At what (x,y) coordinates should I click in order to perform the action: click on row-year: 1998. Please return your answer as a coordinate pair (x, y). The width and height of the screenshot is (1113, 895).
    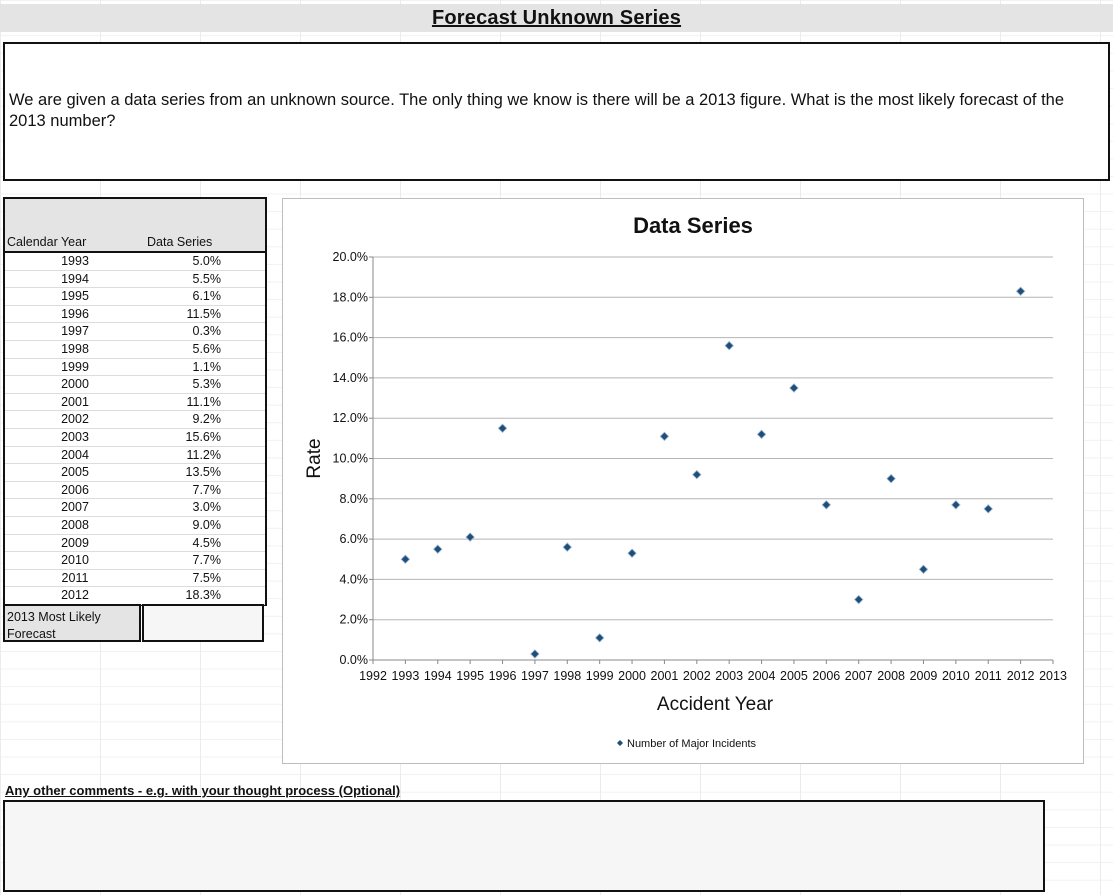
    Looking at the image, I should click on (75, 348).